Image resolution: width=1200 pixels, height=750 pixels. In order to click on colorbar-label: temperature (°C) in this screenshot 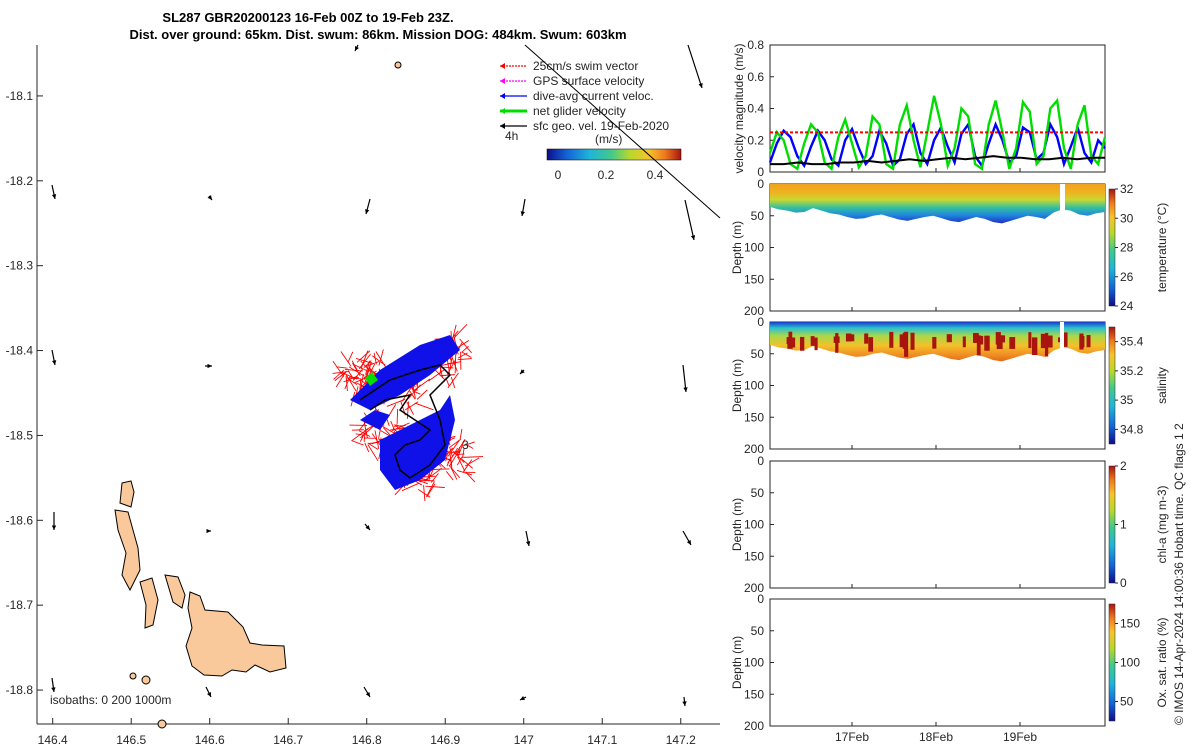, I will do `click(1162, 248)`.